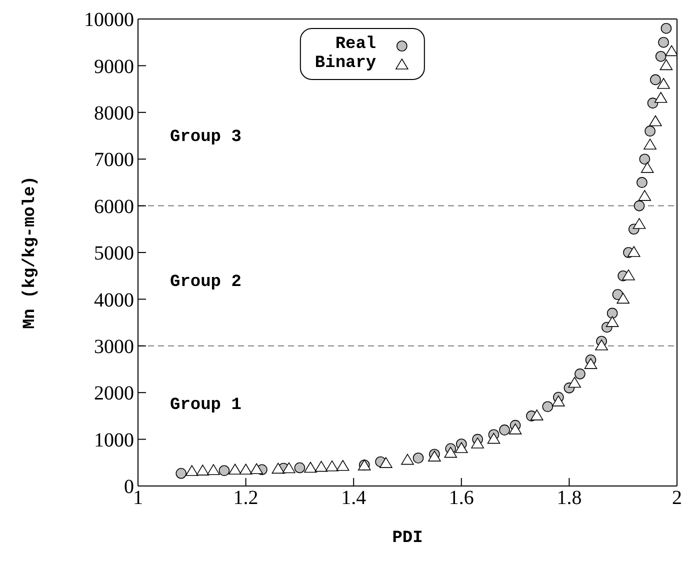 This screenshot has width=700, height=564. I want to click on x-tick-label: 1.4, so click(353, 498).